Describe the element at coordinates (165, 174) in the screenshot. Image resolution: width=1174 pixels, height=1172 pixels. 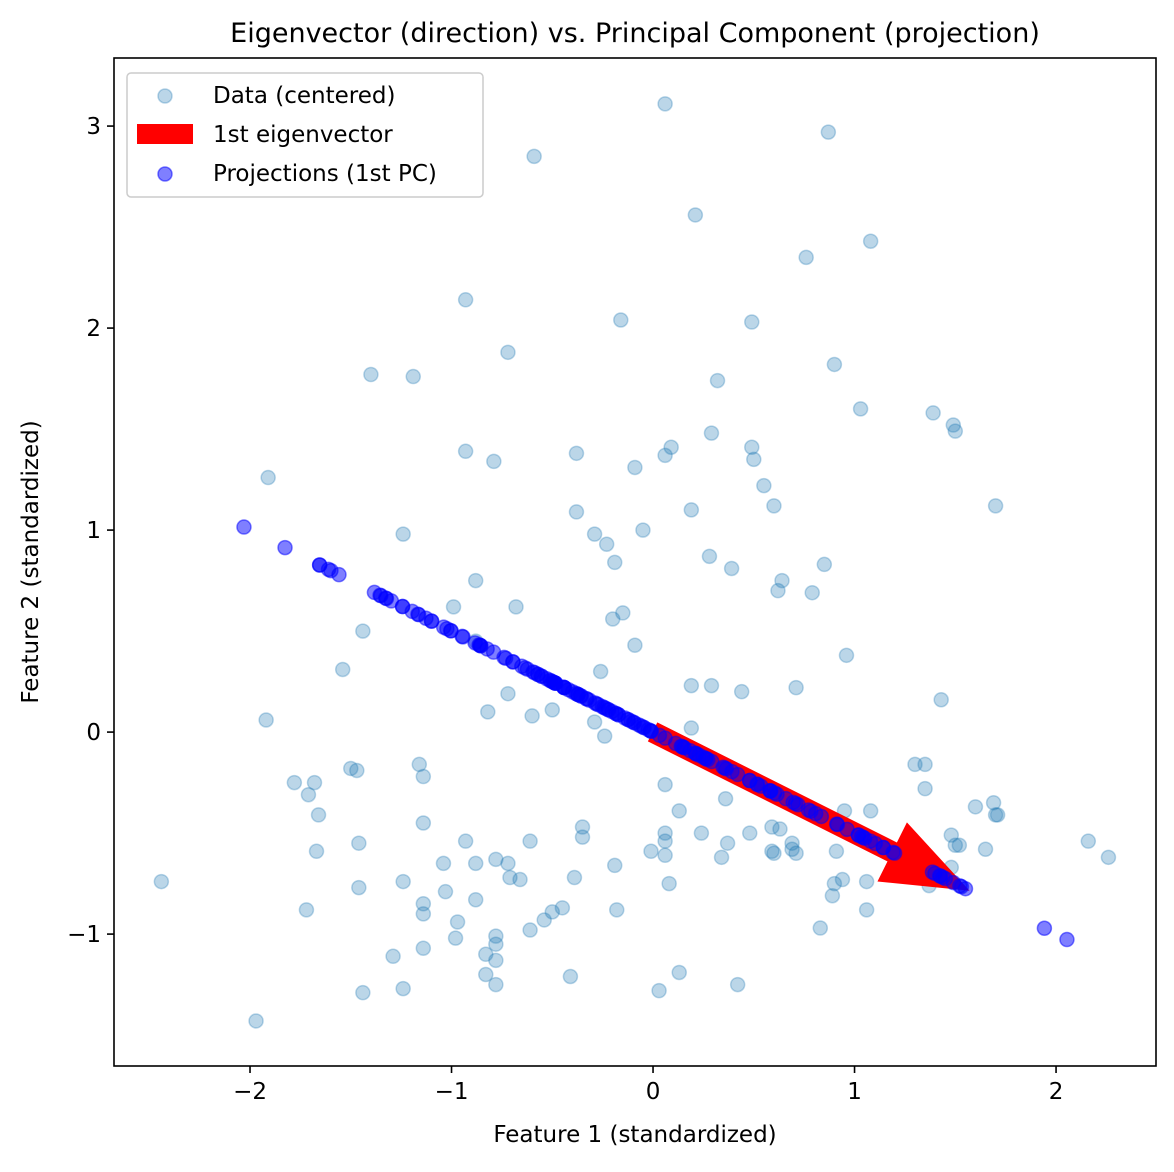
I see `legend-projection-marker` at that location.